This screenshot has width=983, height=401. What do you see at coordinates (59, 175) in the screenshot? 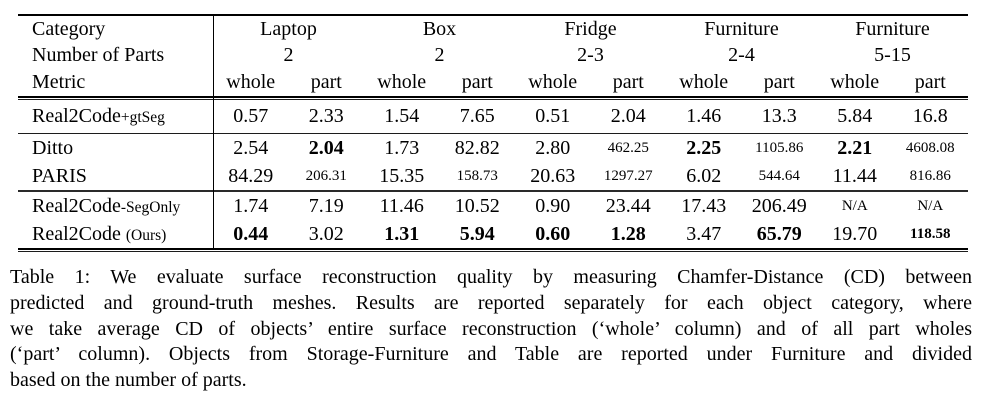
I see `method-name: PARIS` at bounding box center [59, 175].